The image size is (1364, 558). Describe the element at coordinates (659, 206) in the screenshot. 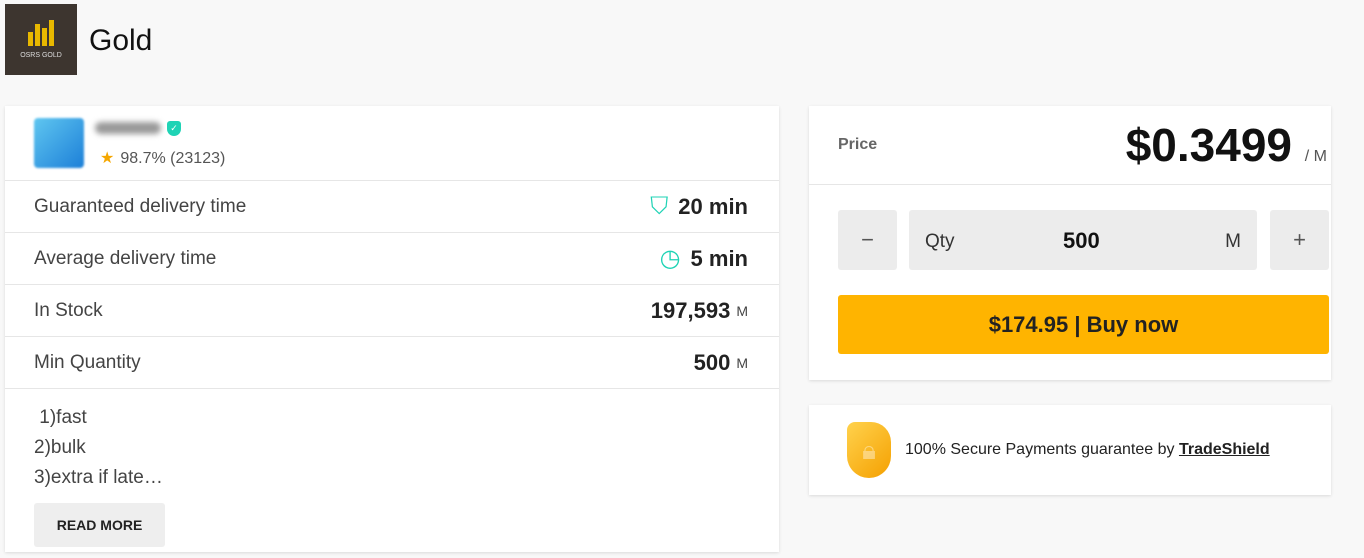

I see `shield-check-icon: ⛉` at that location.